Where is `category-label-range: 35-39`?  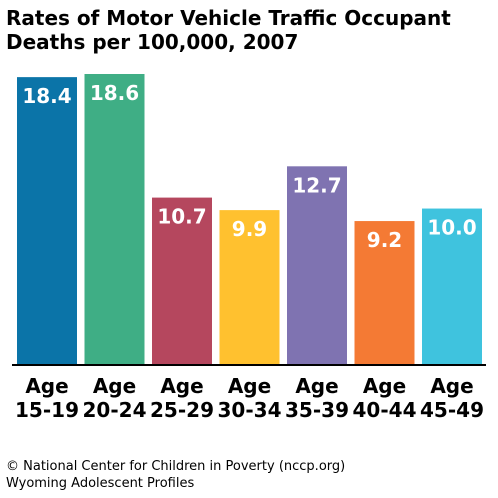
category-label-range: 35-39 is located at coordinates (317, 410).